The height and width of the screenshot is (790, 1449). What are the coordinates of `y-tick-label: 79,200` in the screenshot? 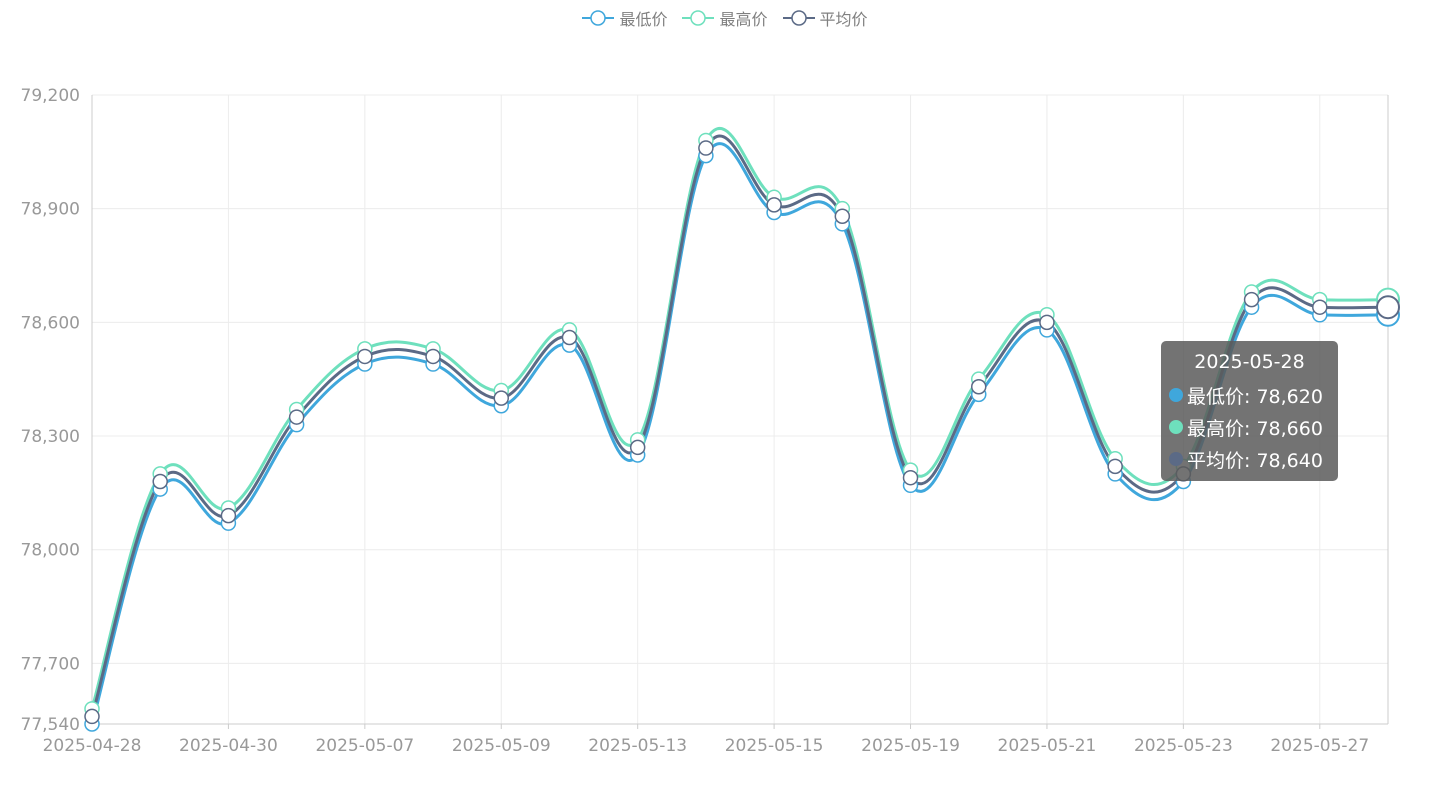 It's located at (50, 96).